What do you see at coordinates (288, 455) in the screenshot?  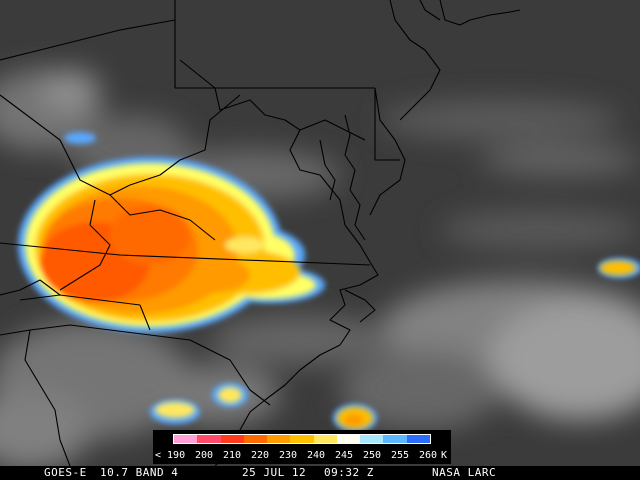 I see `colorbar-label-4: 230` at bounding box center [288, 455].